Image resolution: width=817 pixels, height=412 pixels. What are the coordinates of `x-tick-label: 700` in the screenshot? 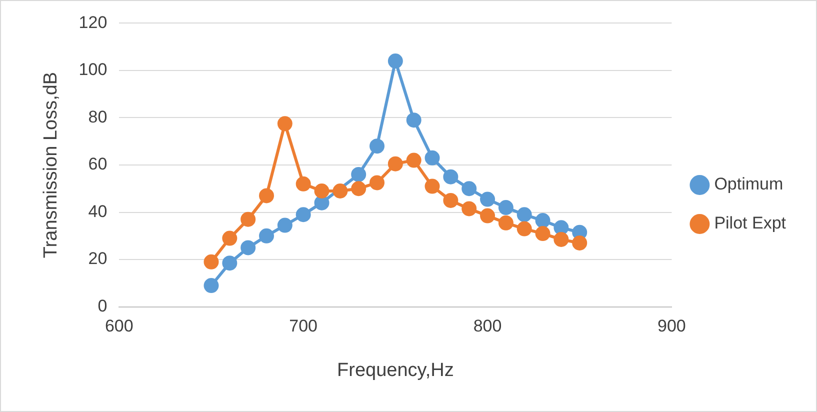 It's located at (303, 326).